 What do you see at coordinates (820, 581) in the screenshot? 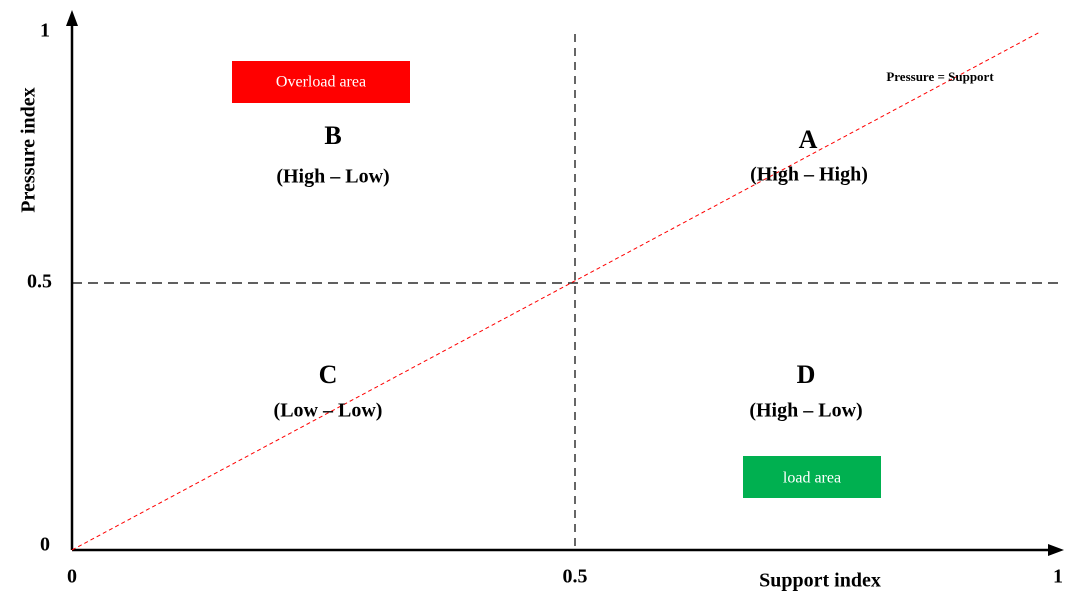
I see `x-axis-label: Support index` at bounding box center [820, 581].